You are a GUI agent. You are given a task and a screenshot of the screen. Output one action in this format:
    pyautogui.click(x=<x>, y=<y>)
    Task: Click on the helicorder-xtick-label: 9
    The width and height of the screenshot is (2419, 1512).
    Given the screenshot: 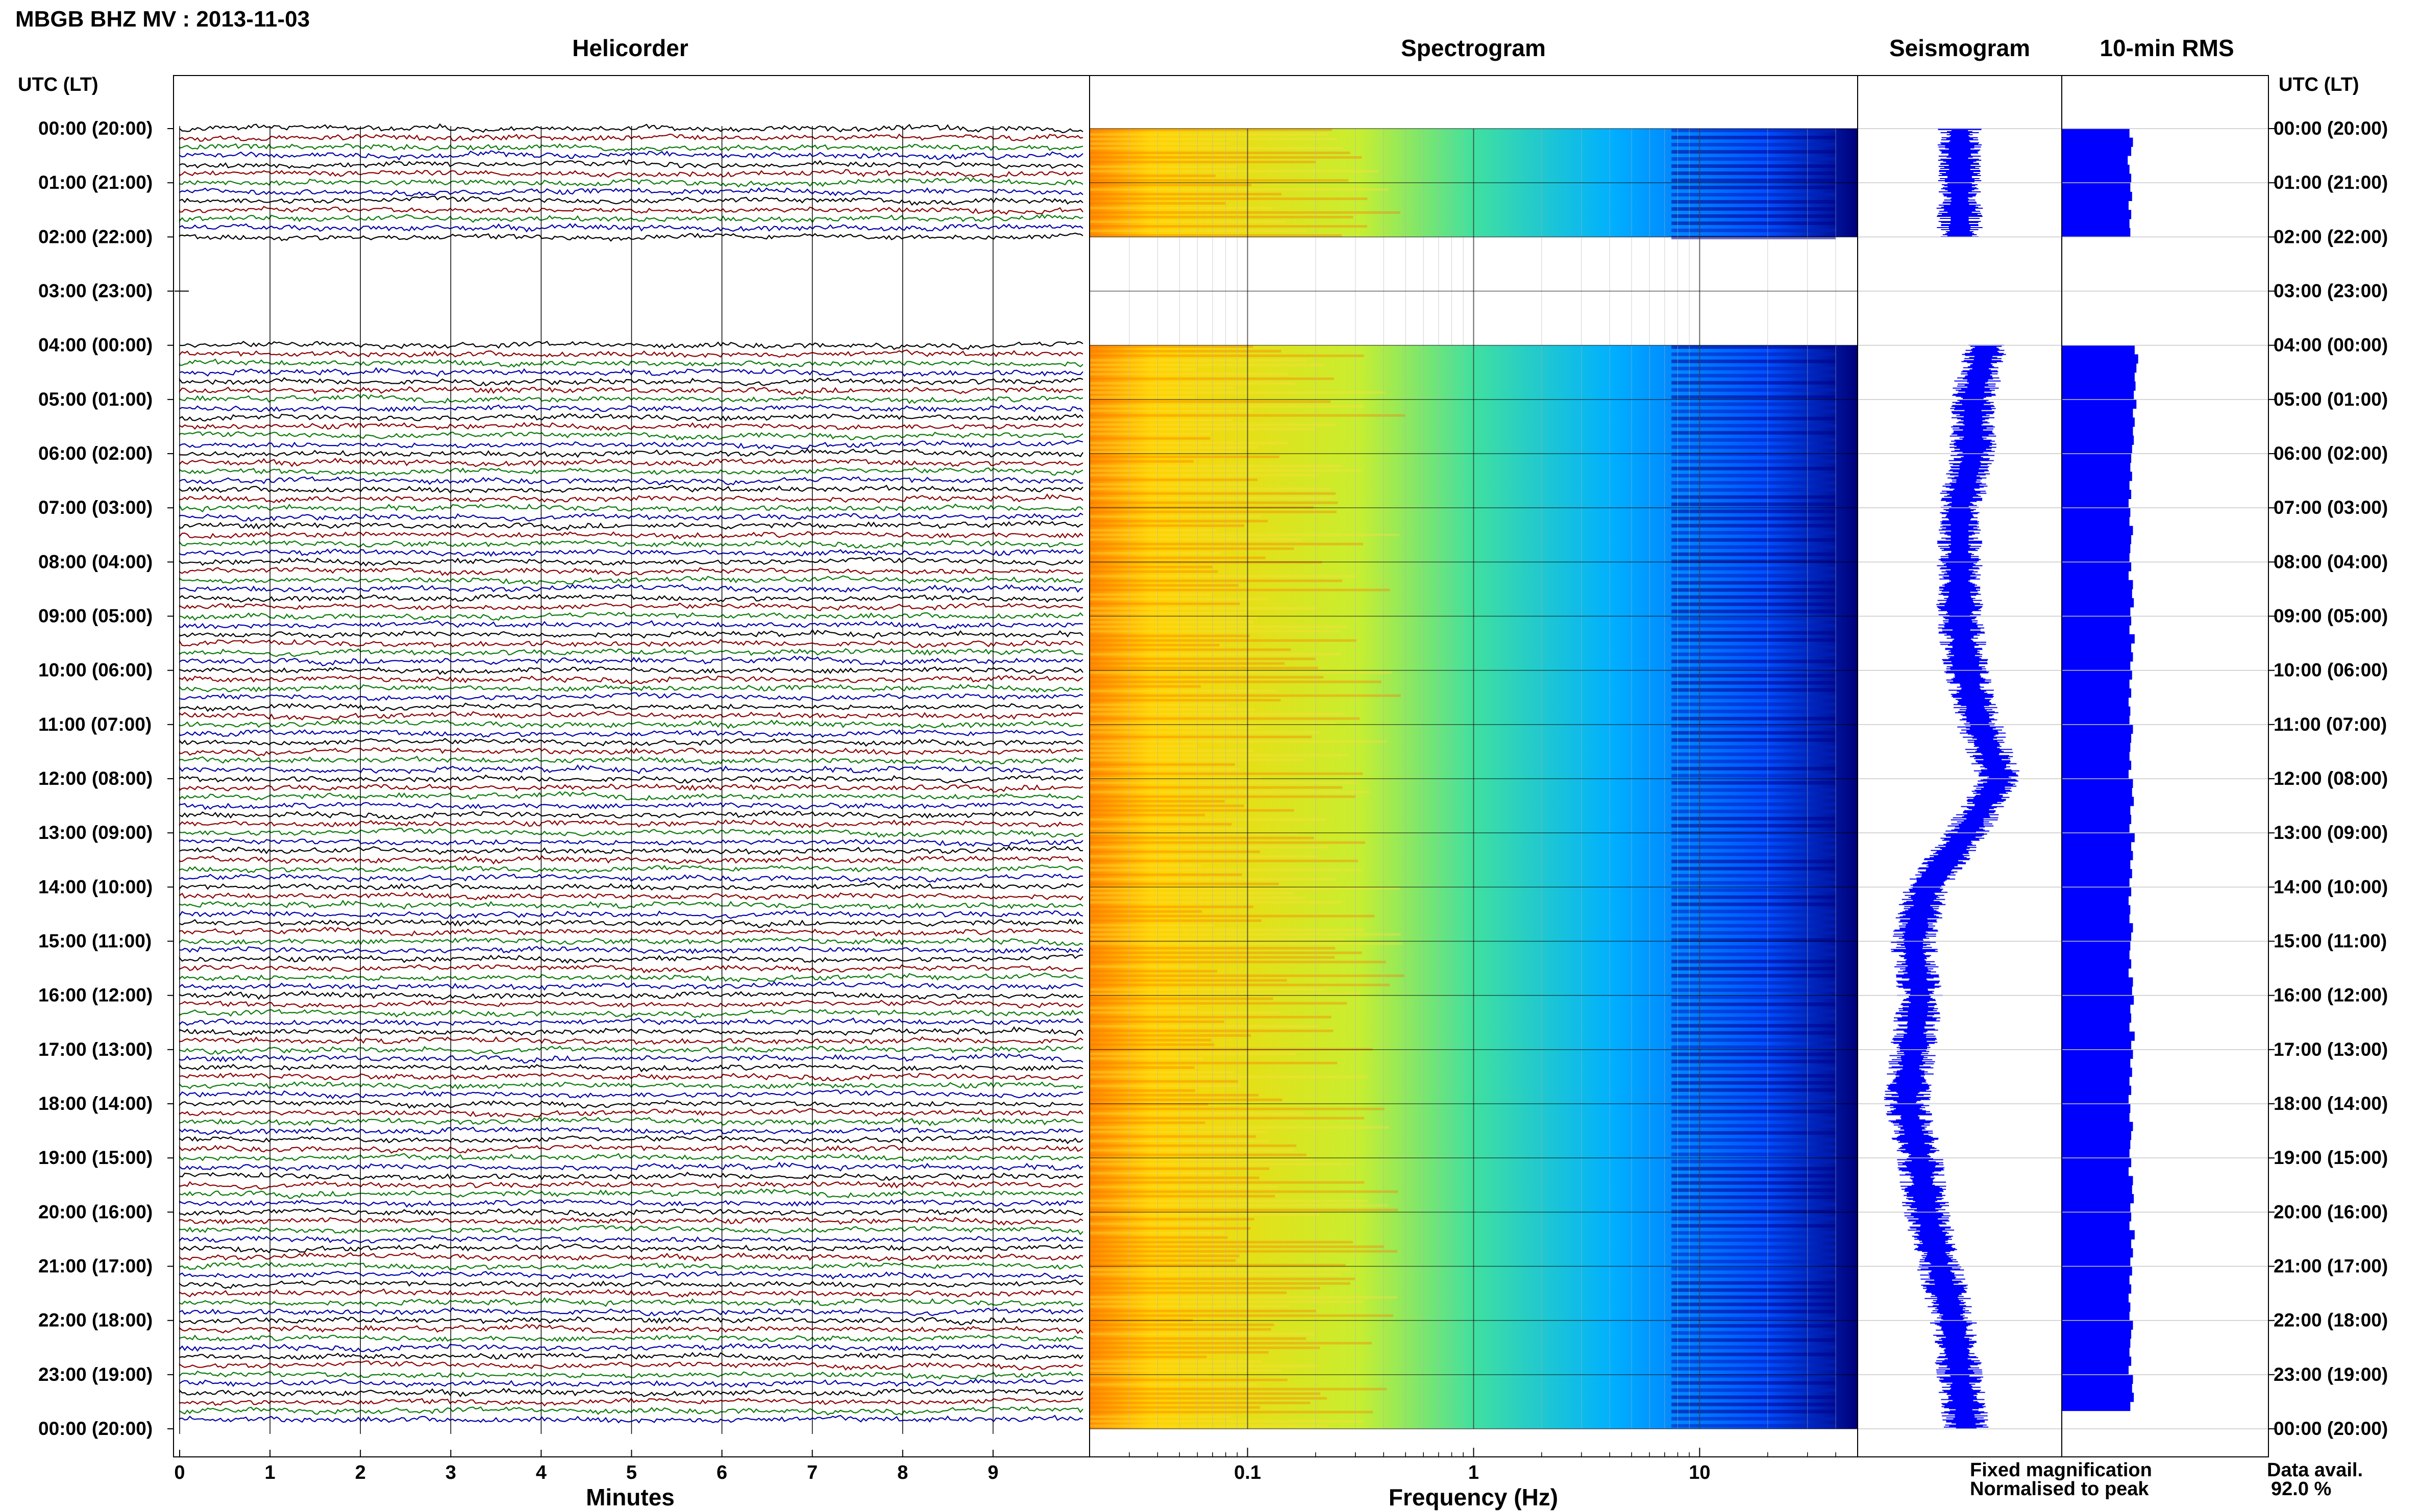 What is the action you would take?
    pyautogui.click(x=993, y=1472)
    